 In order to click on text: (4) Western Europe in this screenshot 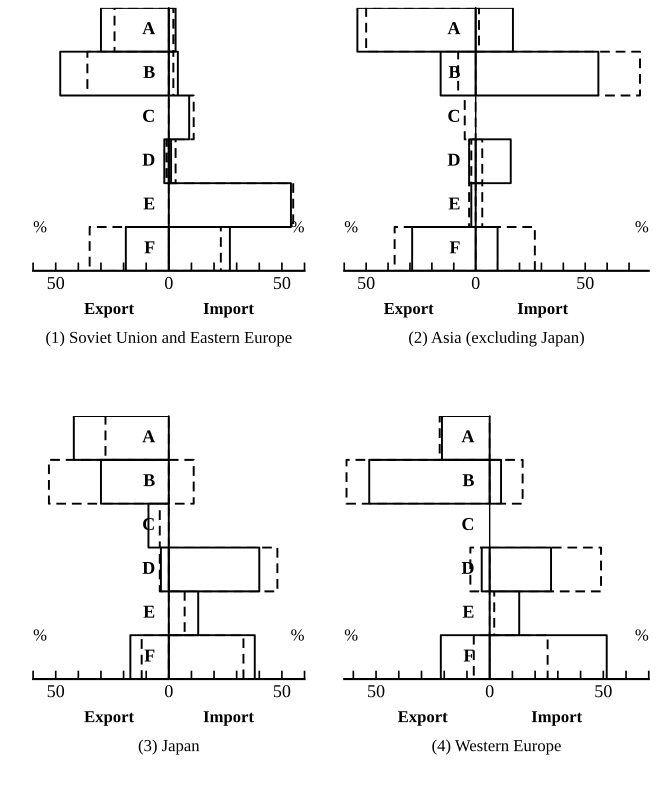, I will do `click(496, 747)`.